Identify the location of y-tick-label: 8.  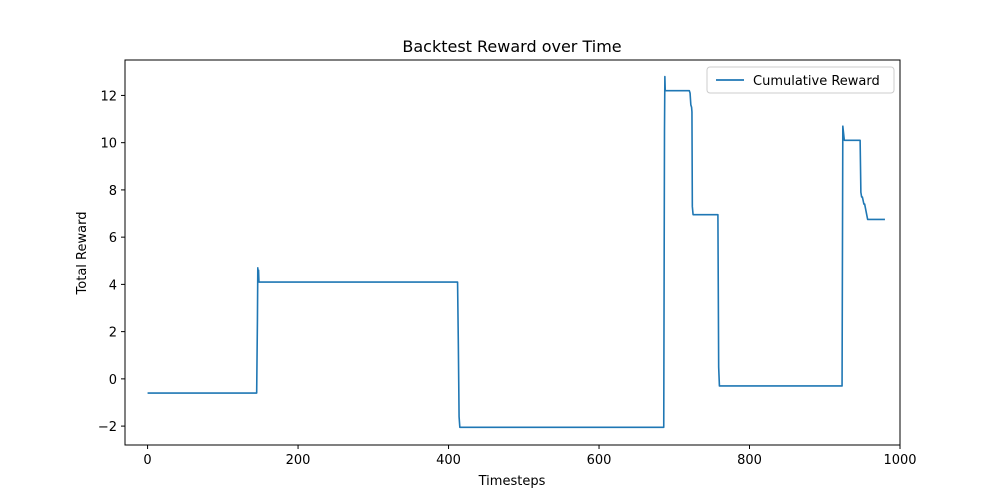
(113, 191).